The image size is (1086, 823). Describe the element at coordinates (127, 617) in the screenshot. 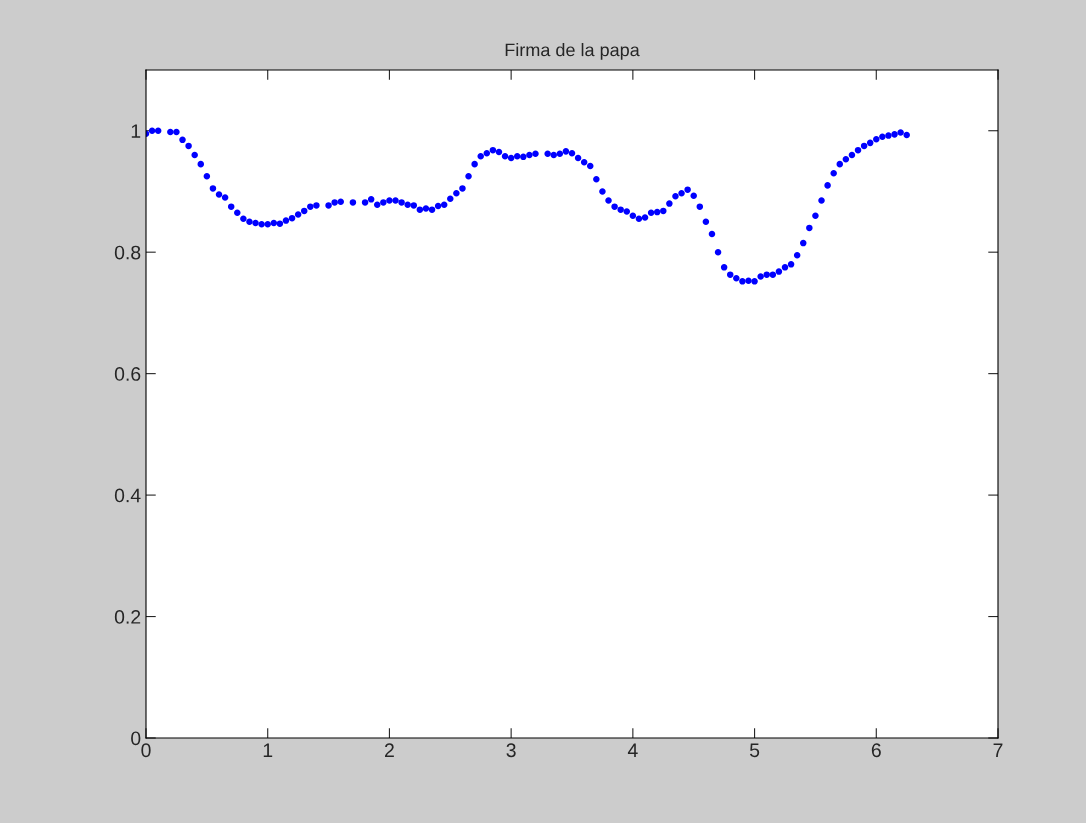

I see `y-tick-label: 0.2` at that location.